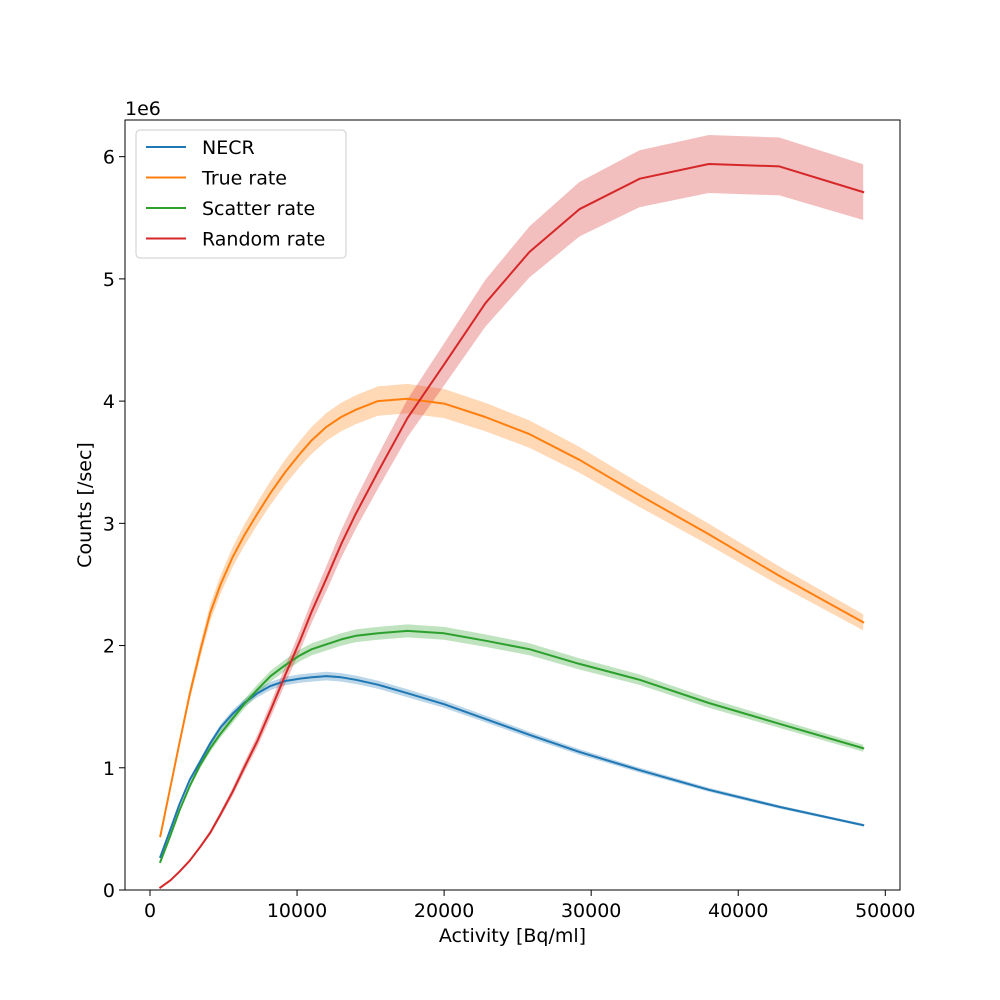  What do you see at coordinates (228, 148) in the screenshot?
I see `legend-label: NECR` at bounding box center [228, 148].